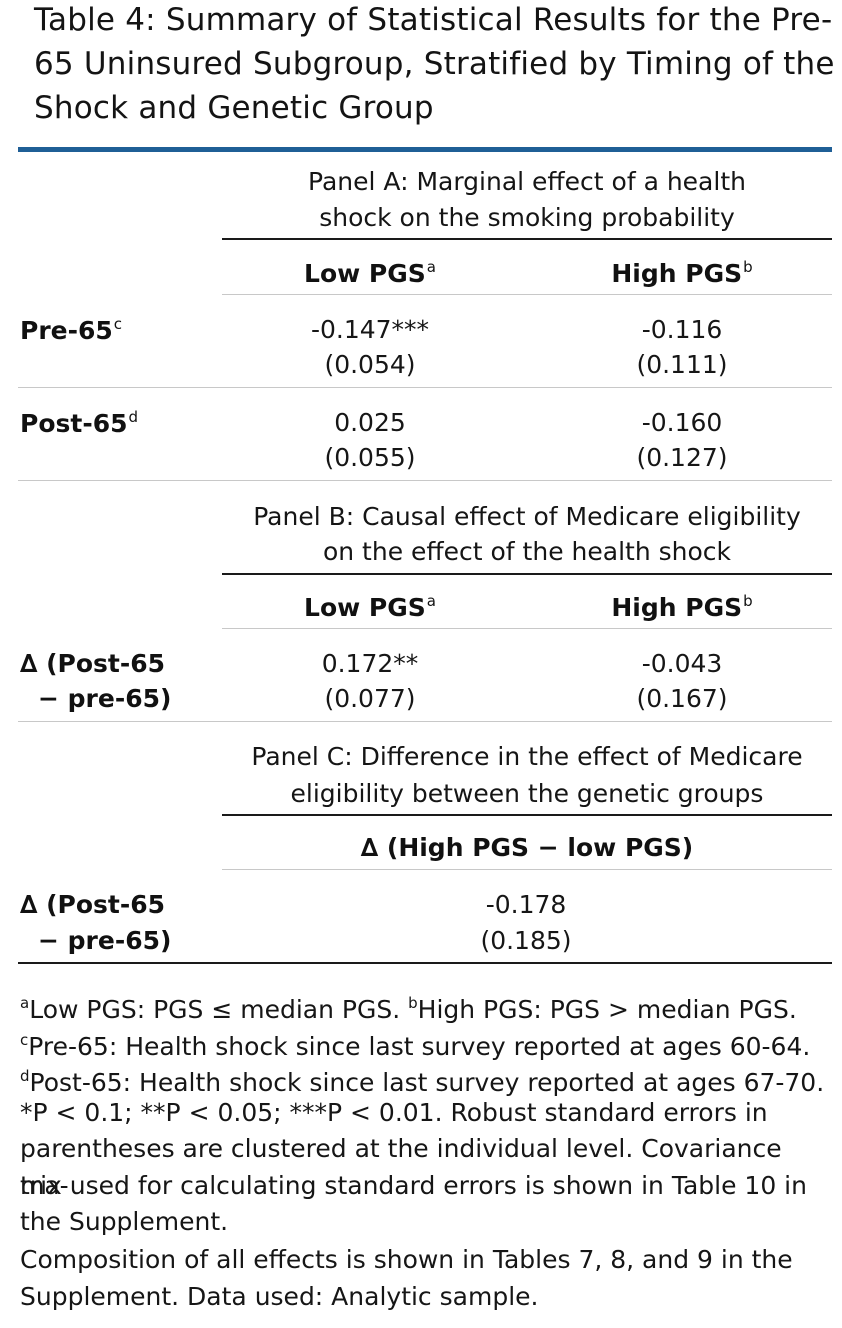 The height and width of the screenshot is (1328, 842). Describe the element at coordinates (370, 422) in the screenshot. I see `cell-post65-low-estimate: 0.025` at that location.